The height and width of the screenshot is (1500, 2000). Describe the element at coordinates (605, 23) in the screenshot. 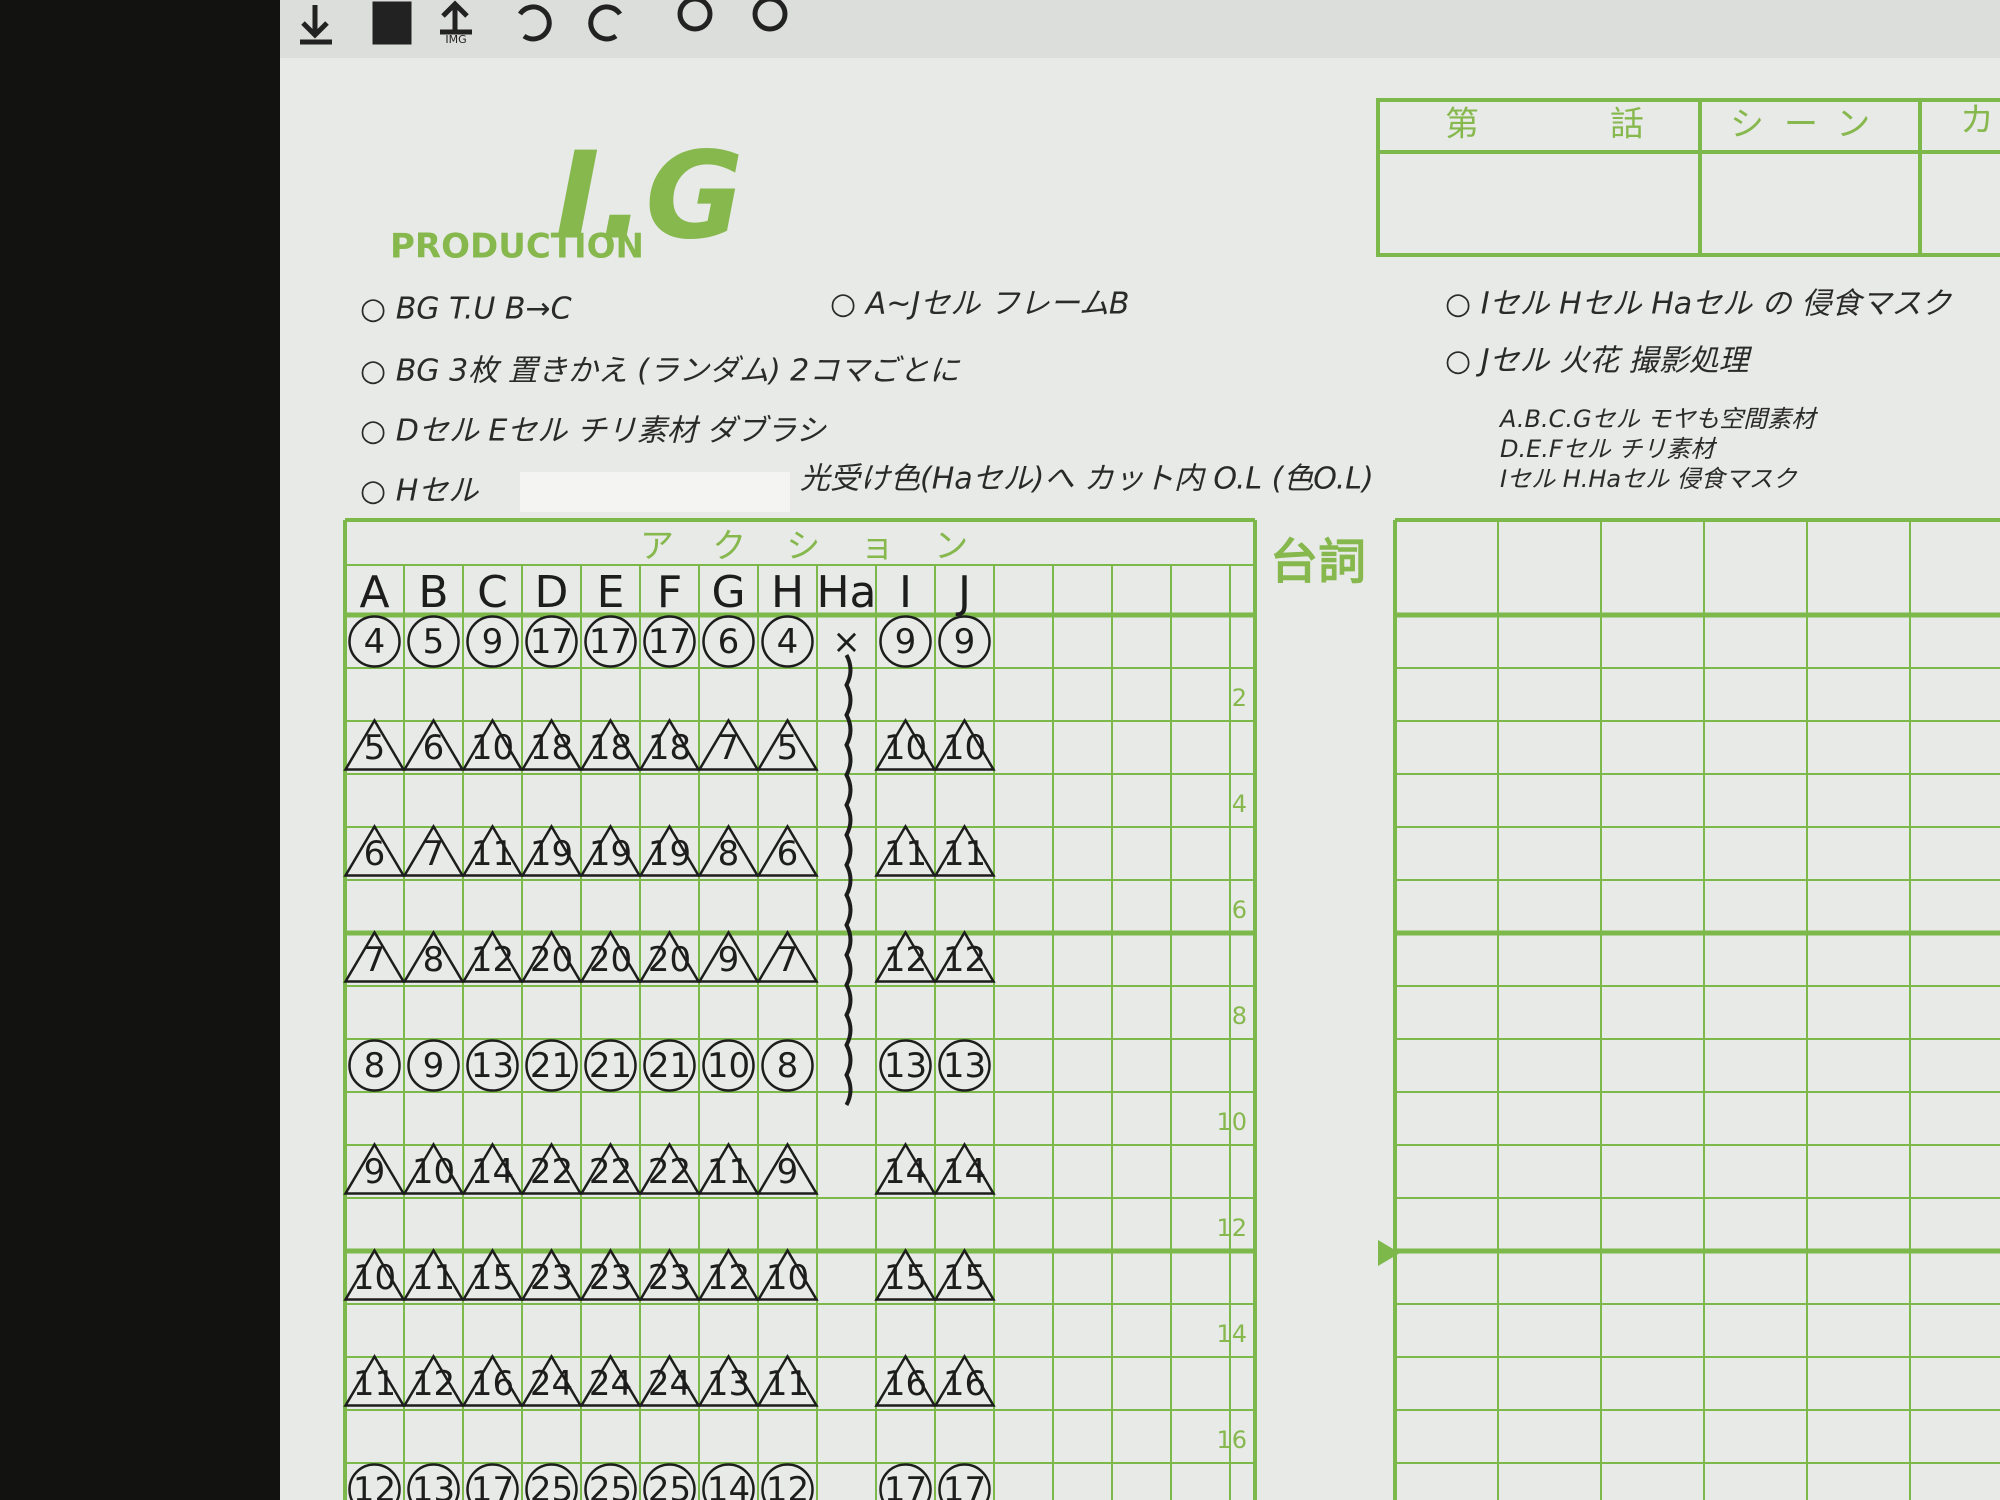

I see `redo-icon` at that location.